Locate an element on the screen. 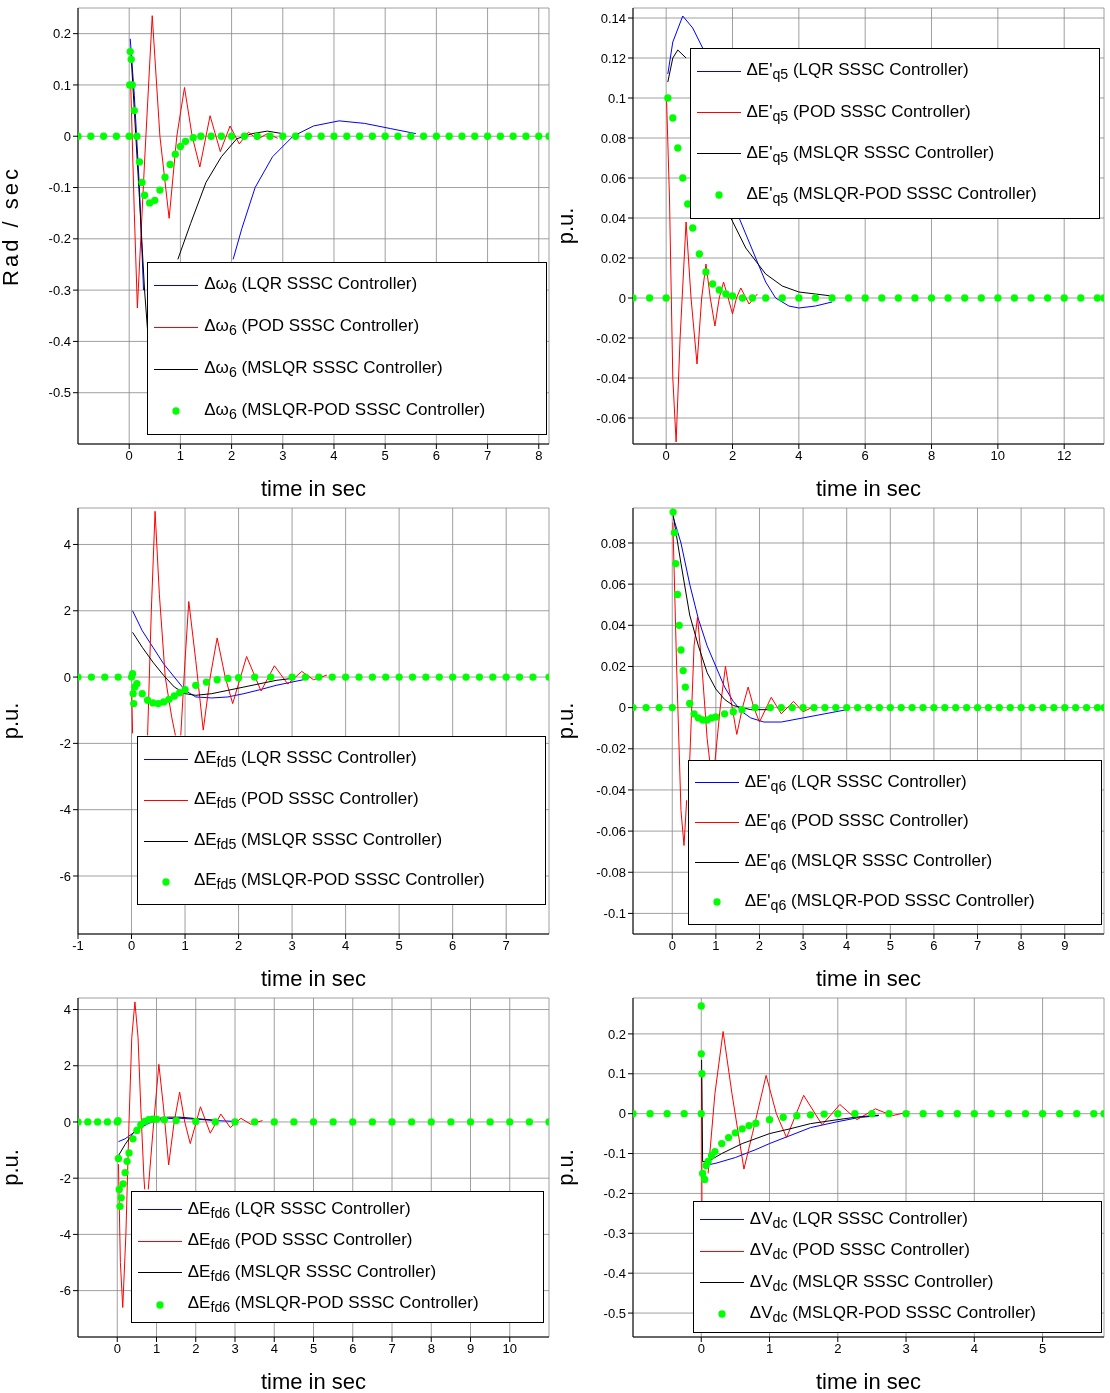 The height and width of the screenshot is (1393, 1110). y-tick-label: -4 is located at coordinates (65, 1235).